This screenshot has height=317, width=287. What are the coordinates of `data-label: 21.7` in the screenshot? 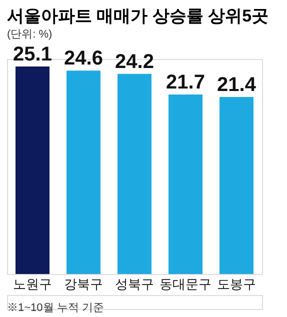 It's located at (185, 83).